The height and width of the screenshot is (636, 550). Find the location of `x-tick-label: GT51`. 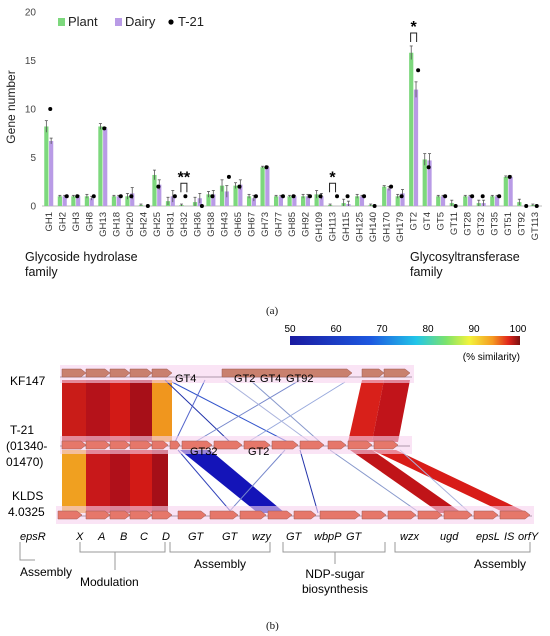

x-tick-label: GT51 is located at coordinates (508, 224).